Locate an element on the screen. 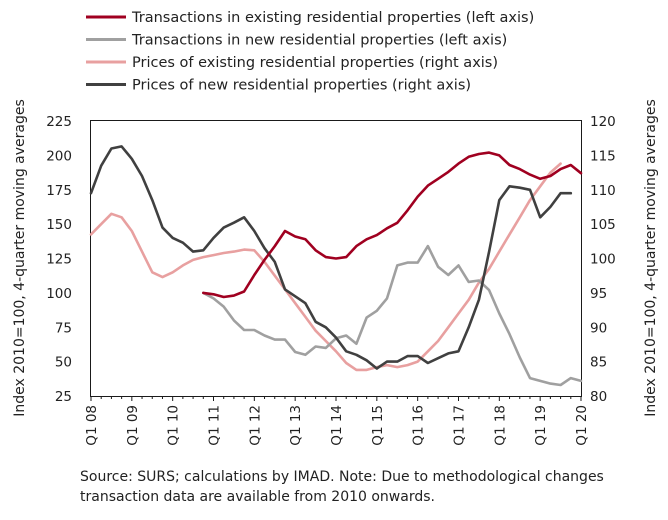 Image resolution: width=668 pixels, height=520 pixels. left-tick-label: 25 is located at coordinates (63, 397).